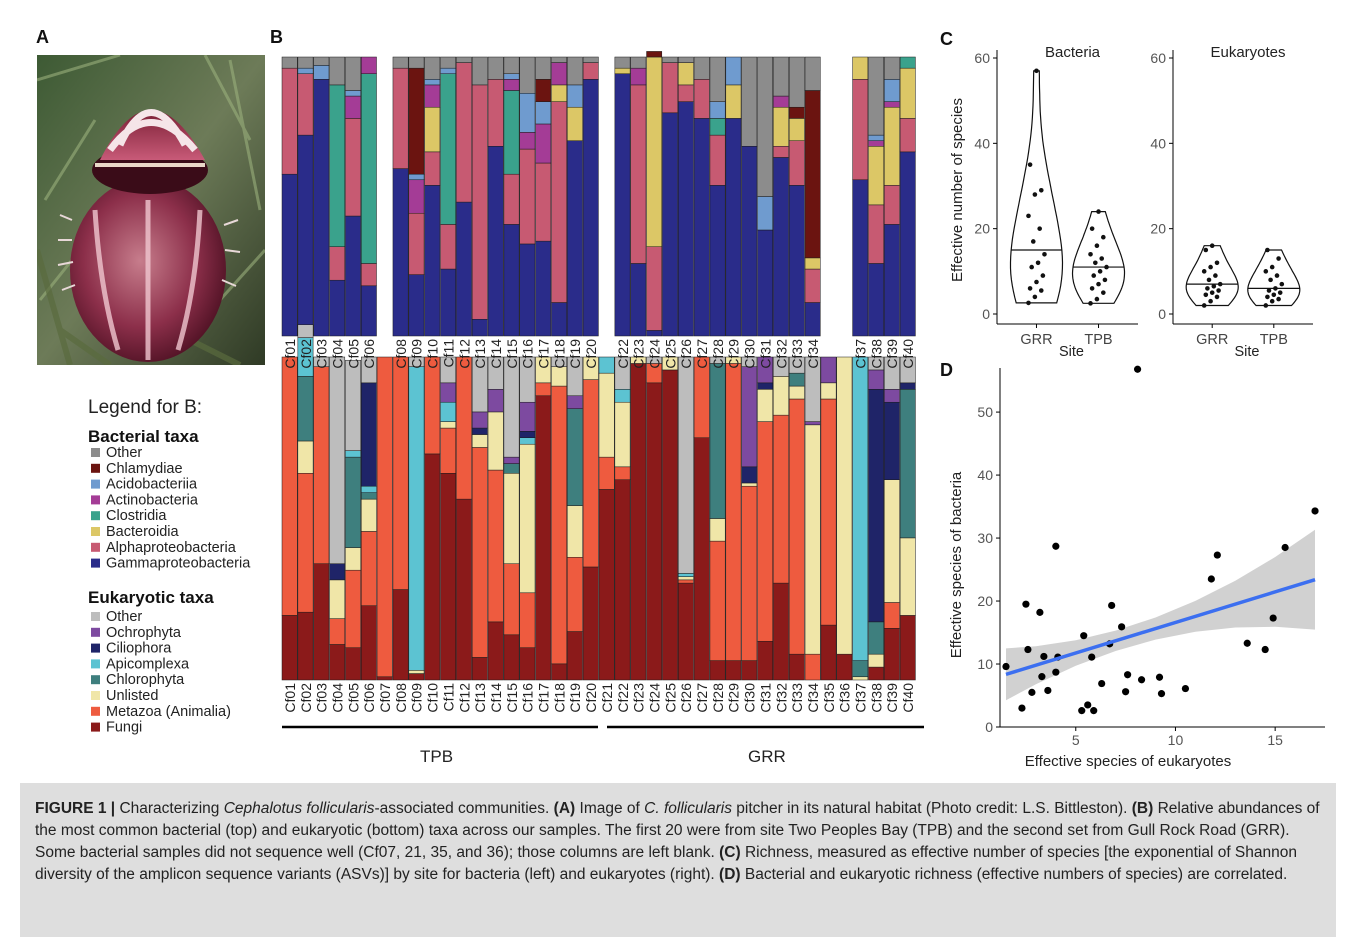 Image resolution: width=1356 pixels, height=937 pixels. I want to click on sample-label: Cf01, so click(290, 354).